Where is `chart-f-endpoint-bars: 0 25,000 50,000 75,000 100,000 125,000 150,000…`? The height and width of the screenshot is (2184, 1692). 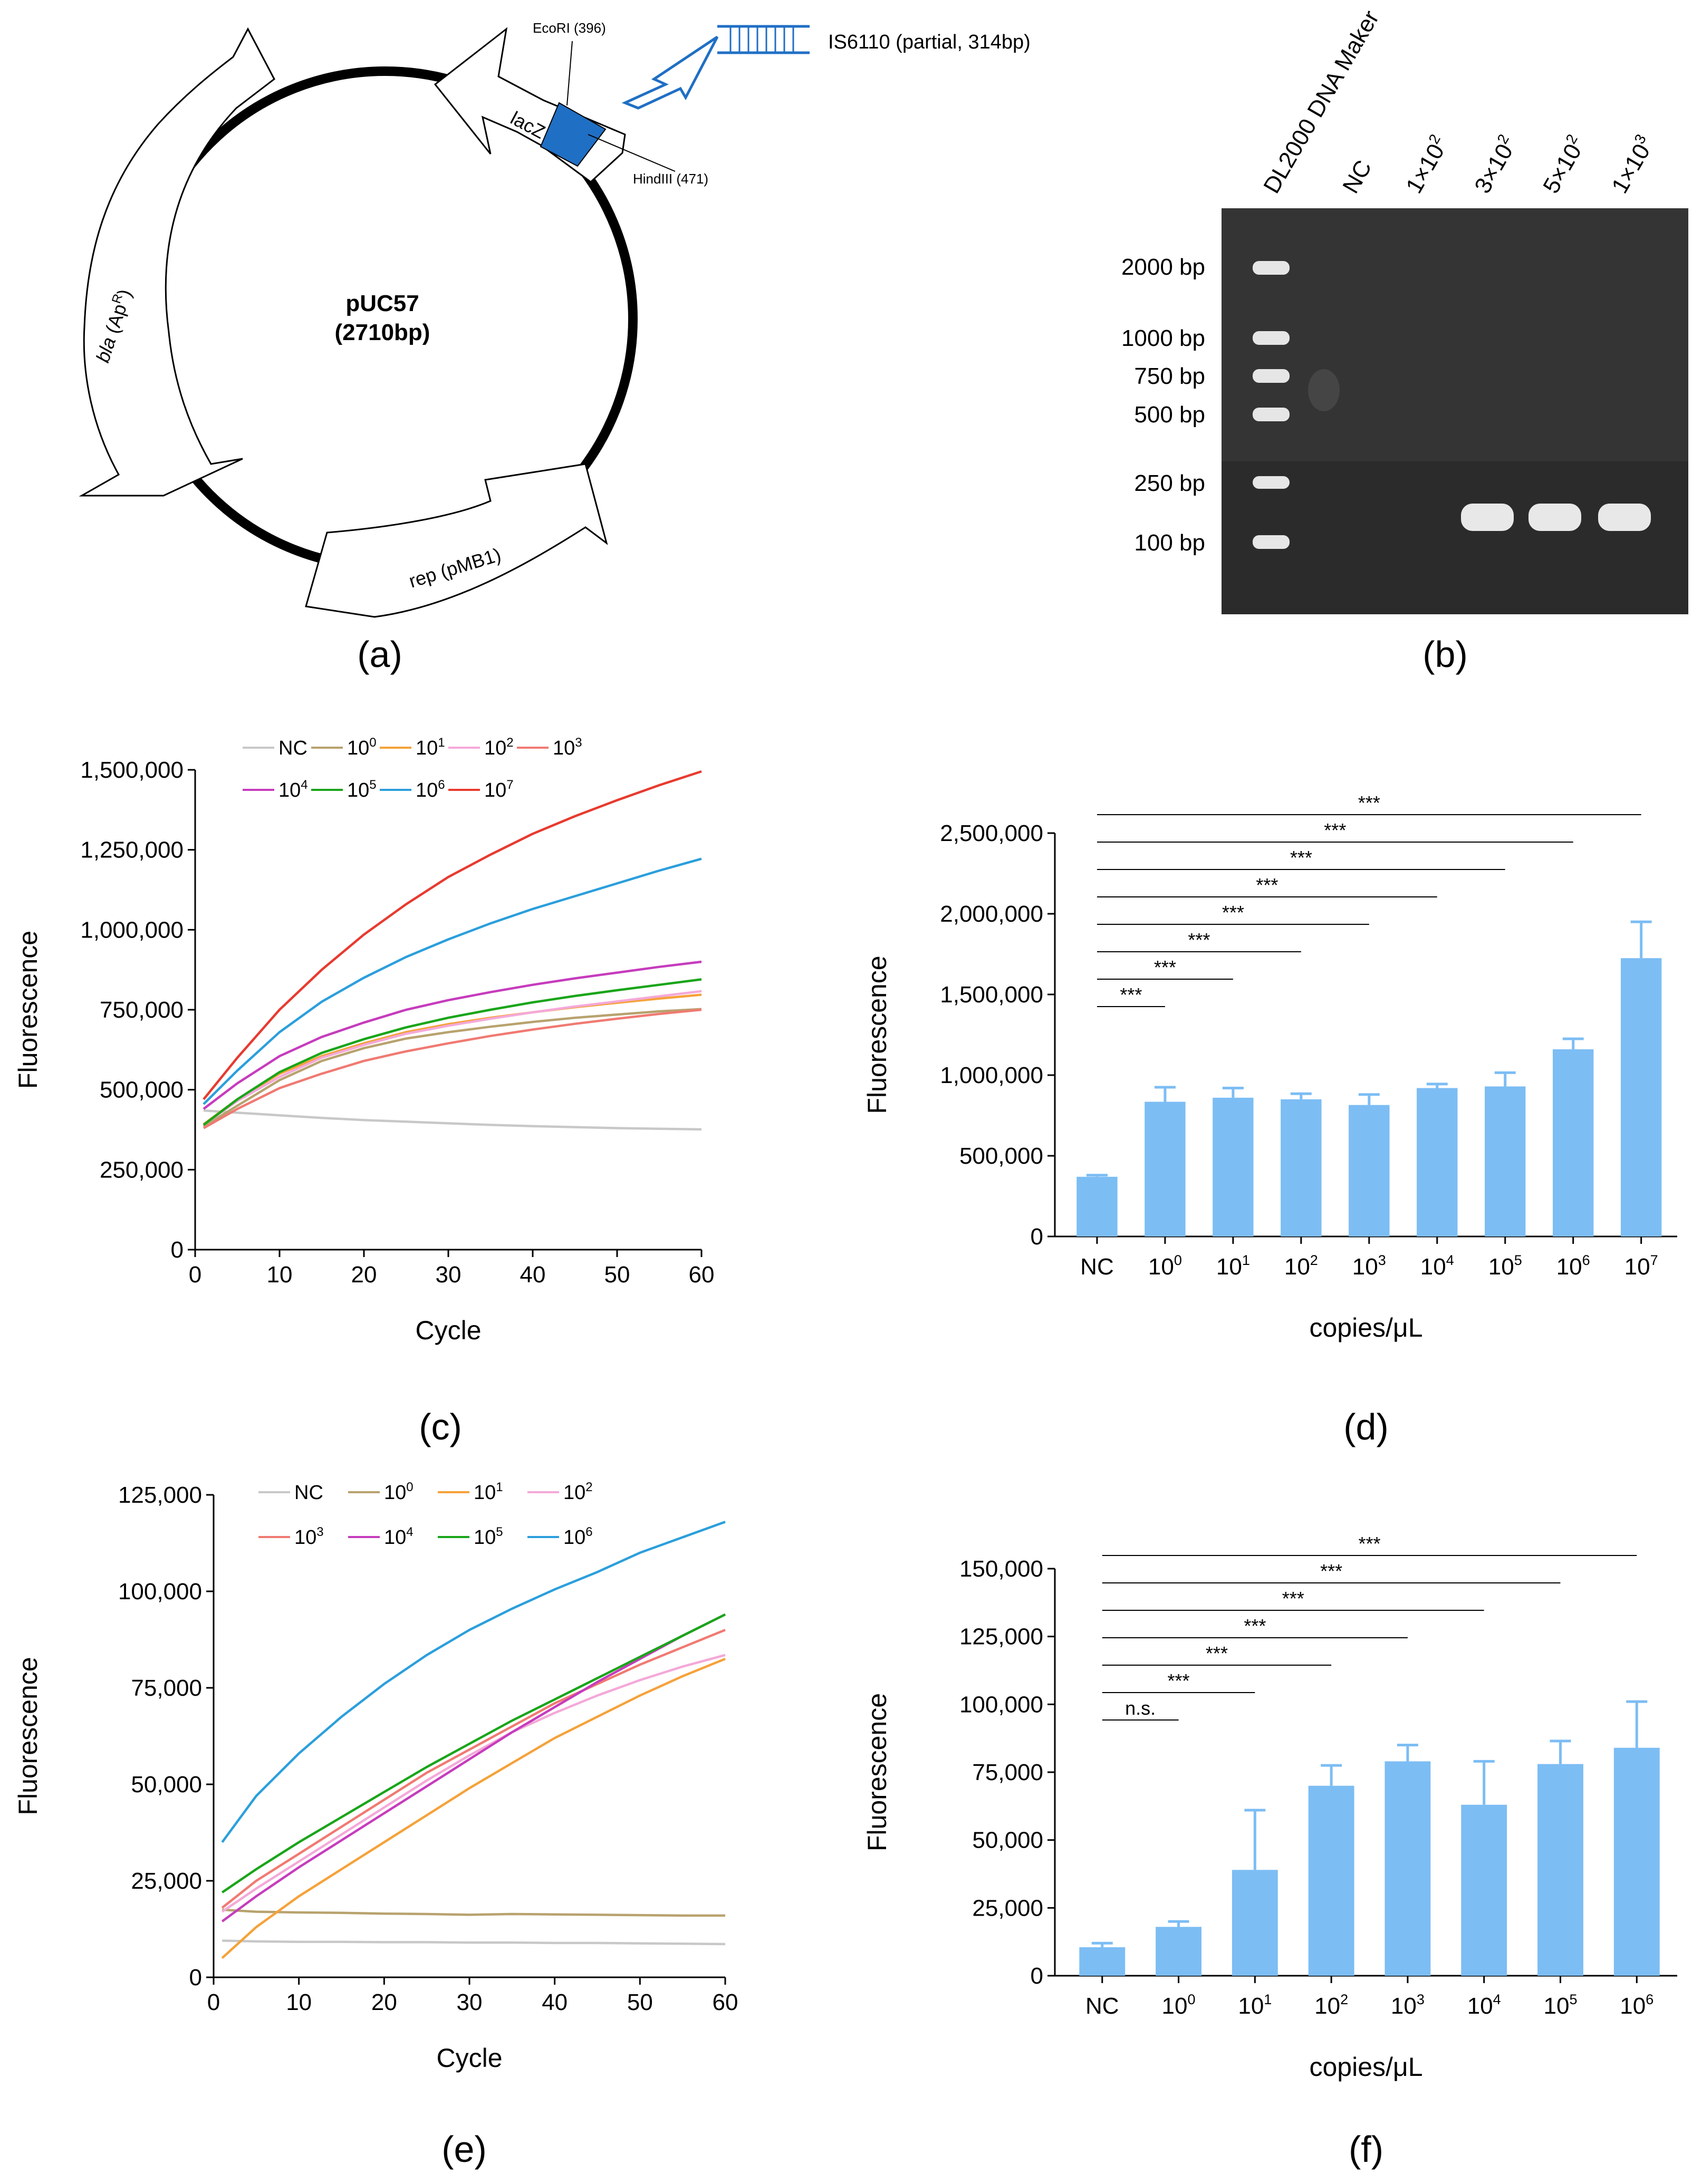 chart-f-endpoint-bars: 0 25,000 50,000 75,000 100,000 125,000 150,000… is located at coordinates (1269, 1807).